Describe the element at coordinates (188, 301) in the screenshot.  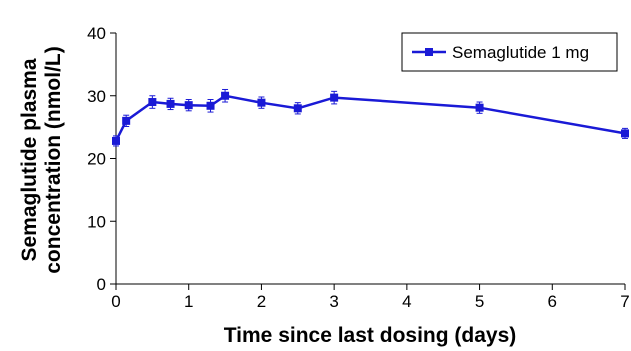
I see `x-tick-label: 1` at that location.